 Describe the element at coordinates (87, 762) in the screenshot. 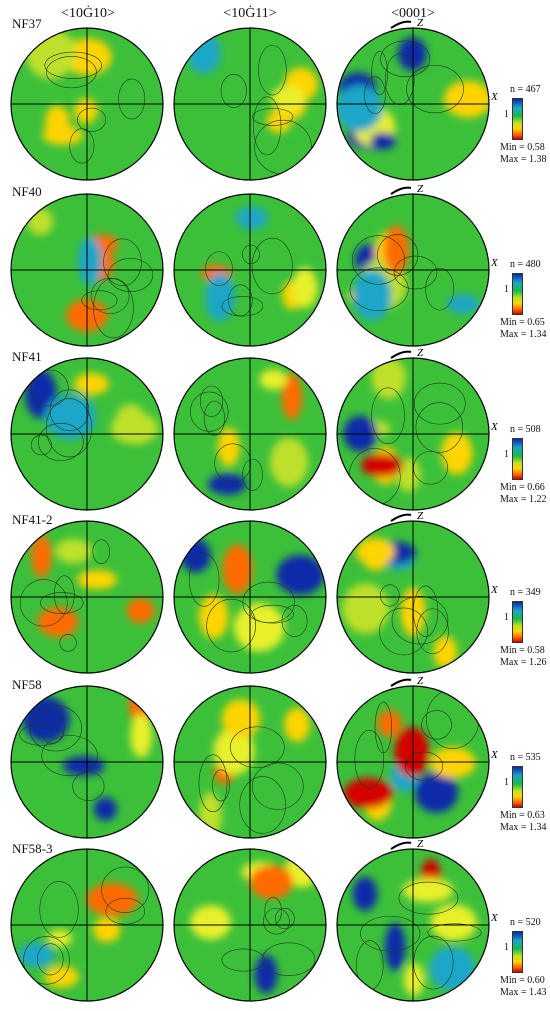

I see `pole-figure-r4-c0` at that location.